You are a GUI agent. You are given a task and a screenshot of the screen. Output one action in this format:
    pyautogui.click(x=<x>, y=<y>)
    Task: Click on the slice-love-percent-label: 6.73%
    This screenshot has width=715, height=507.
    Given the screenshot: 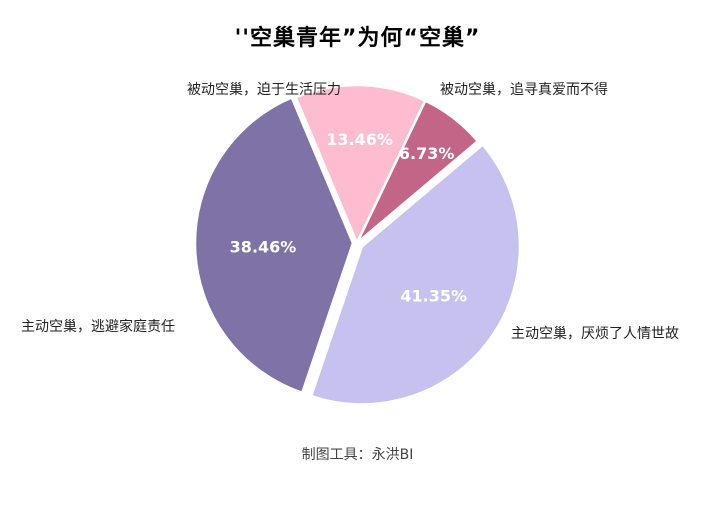 What is the action you would take?
    pyautogui.click(x=427, y=153)
    